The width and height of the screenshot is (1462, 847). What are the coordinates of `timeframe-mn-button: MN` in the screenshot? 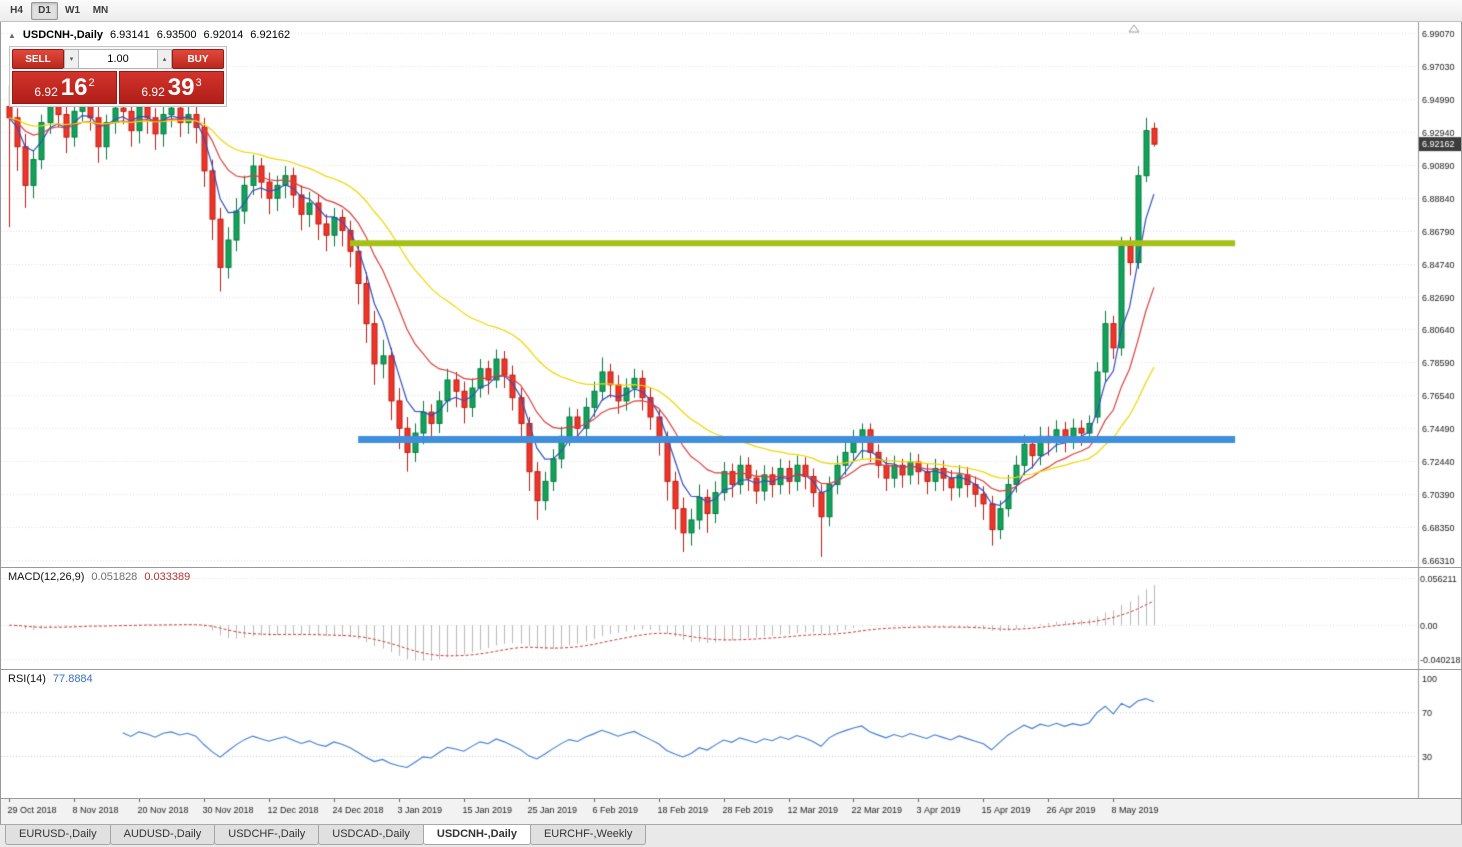 It's located at (100, 11).